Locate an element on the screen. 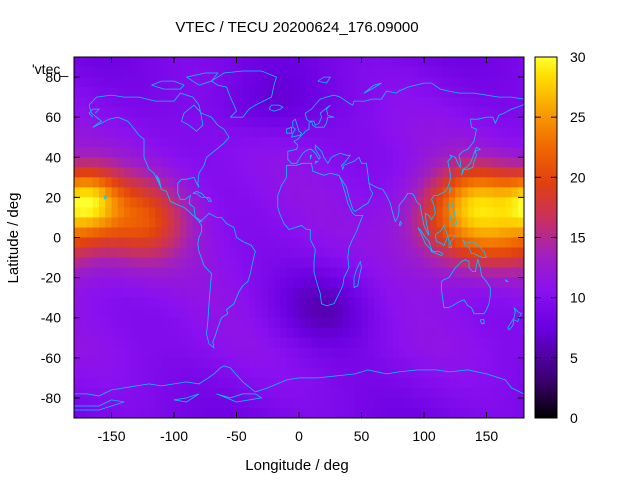  x-tick-label: 150 is located at coordinates (487, 436).